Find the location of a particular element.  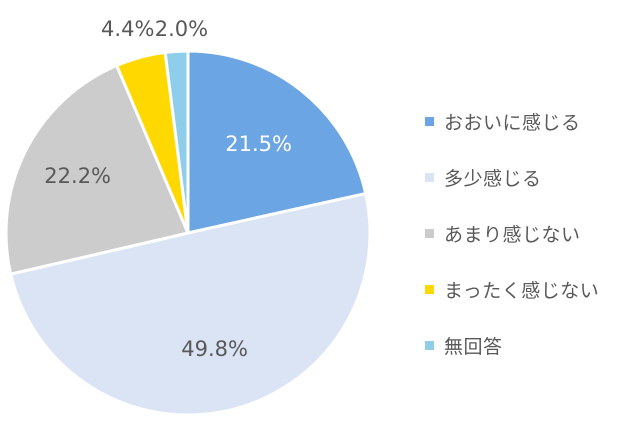

legend-label: 多少感じる is located at coordinates (493, 178).